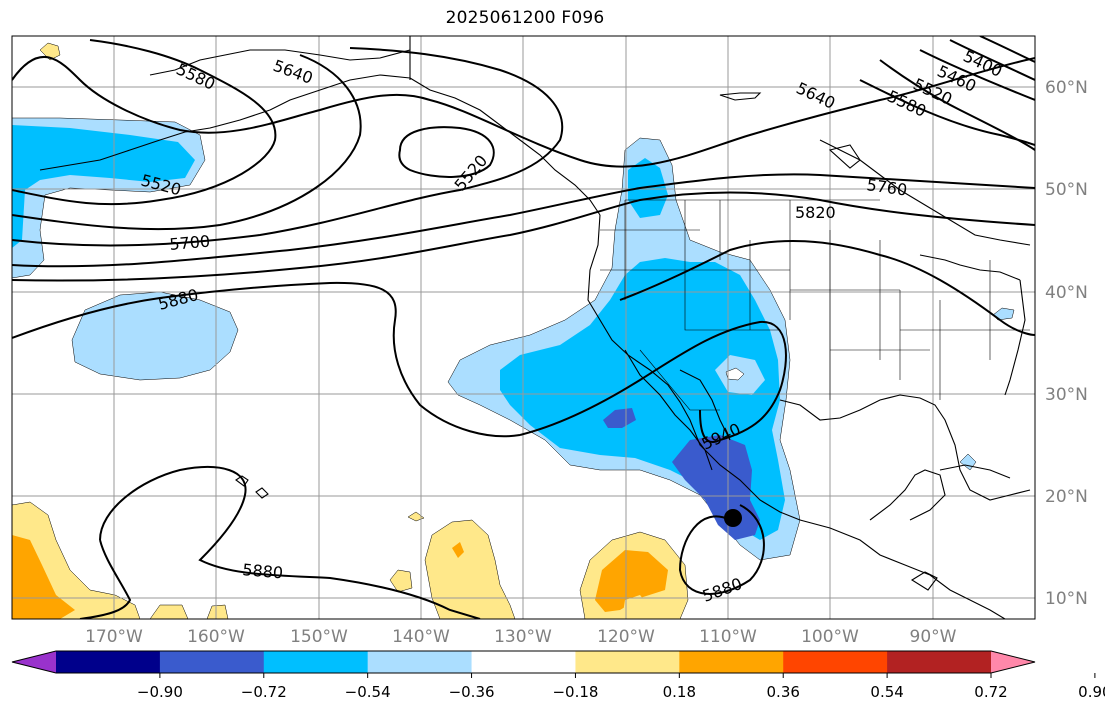 This screenshot has width=1105, height=712. I want to click on lon-label: 170°W, so click(114, 637).